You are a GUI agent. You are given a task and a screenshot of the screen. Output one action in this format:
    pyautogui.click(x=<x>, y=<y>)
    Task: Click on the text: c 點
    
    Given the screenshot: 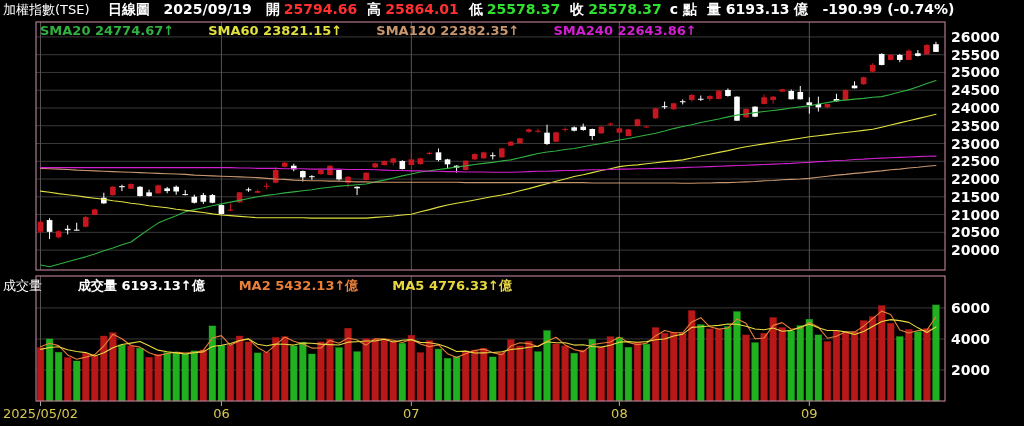 What is the action you would take?
    pyautogui.click(x=683, y=9)
    